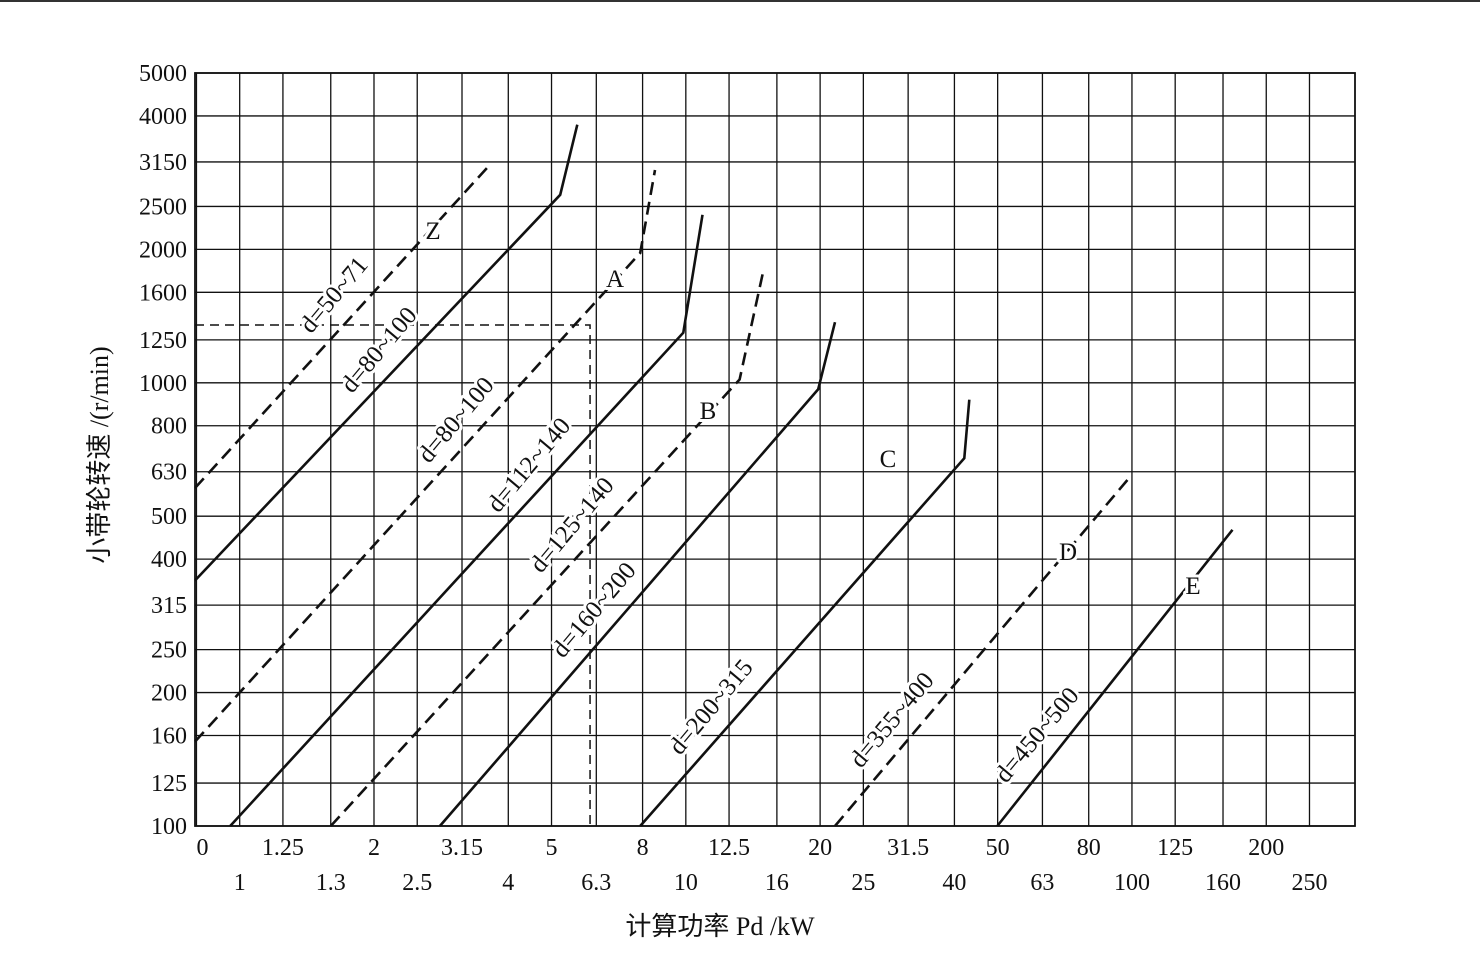  I want to click on x-tick-label: 10, so click(686, 883).